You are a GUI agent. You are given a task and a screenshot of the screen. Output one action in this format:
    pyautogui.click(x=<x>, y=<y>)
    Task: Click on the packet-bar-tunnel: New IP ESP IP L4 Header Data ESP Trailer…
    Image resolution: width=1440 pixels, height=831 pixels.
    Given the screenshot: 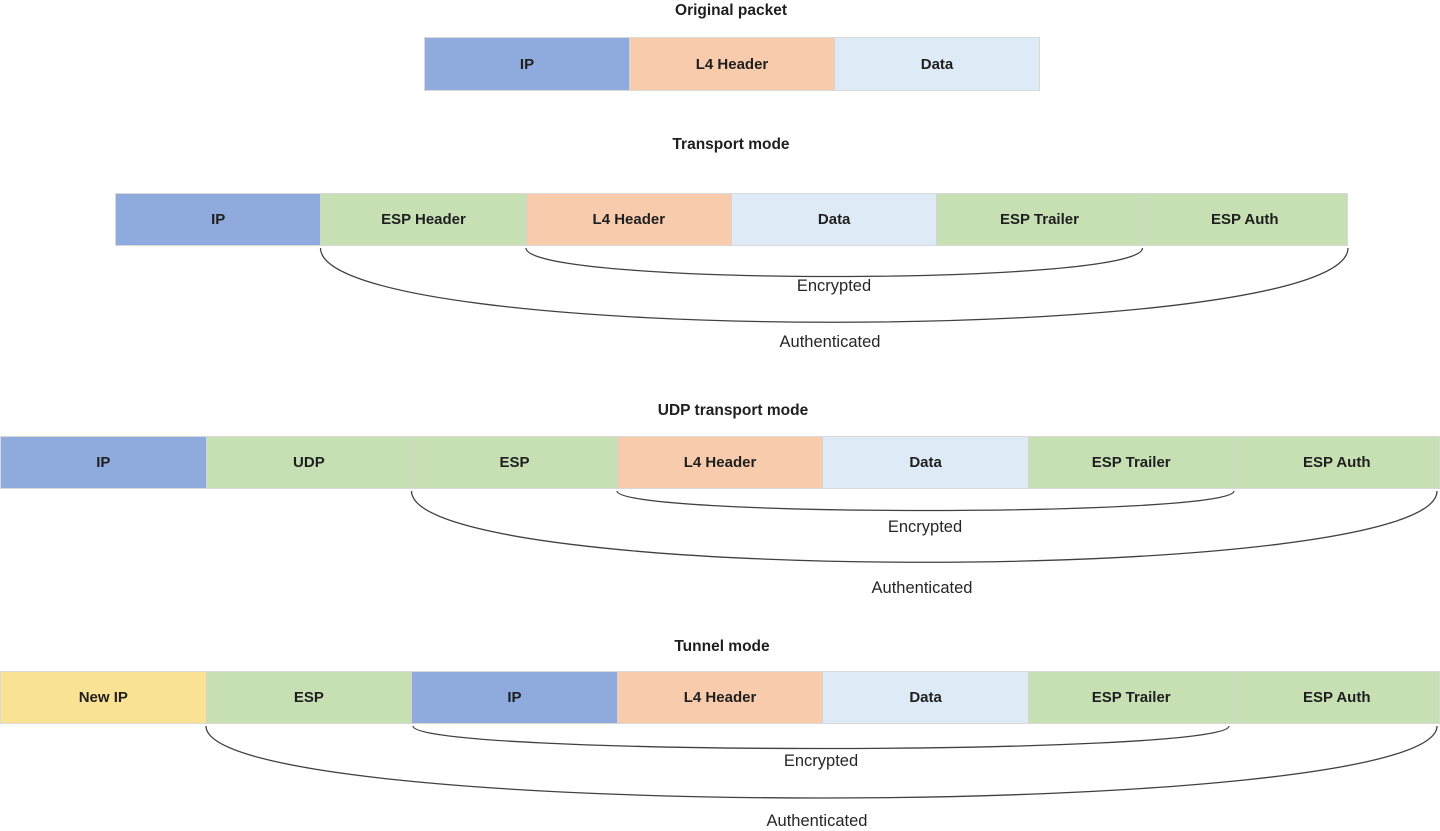 What is the action you would take?
    pyautogui.click(x=720, y=697)
    